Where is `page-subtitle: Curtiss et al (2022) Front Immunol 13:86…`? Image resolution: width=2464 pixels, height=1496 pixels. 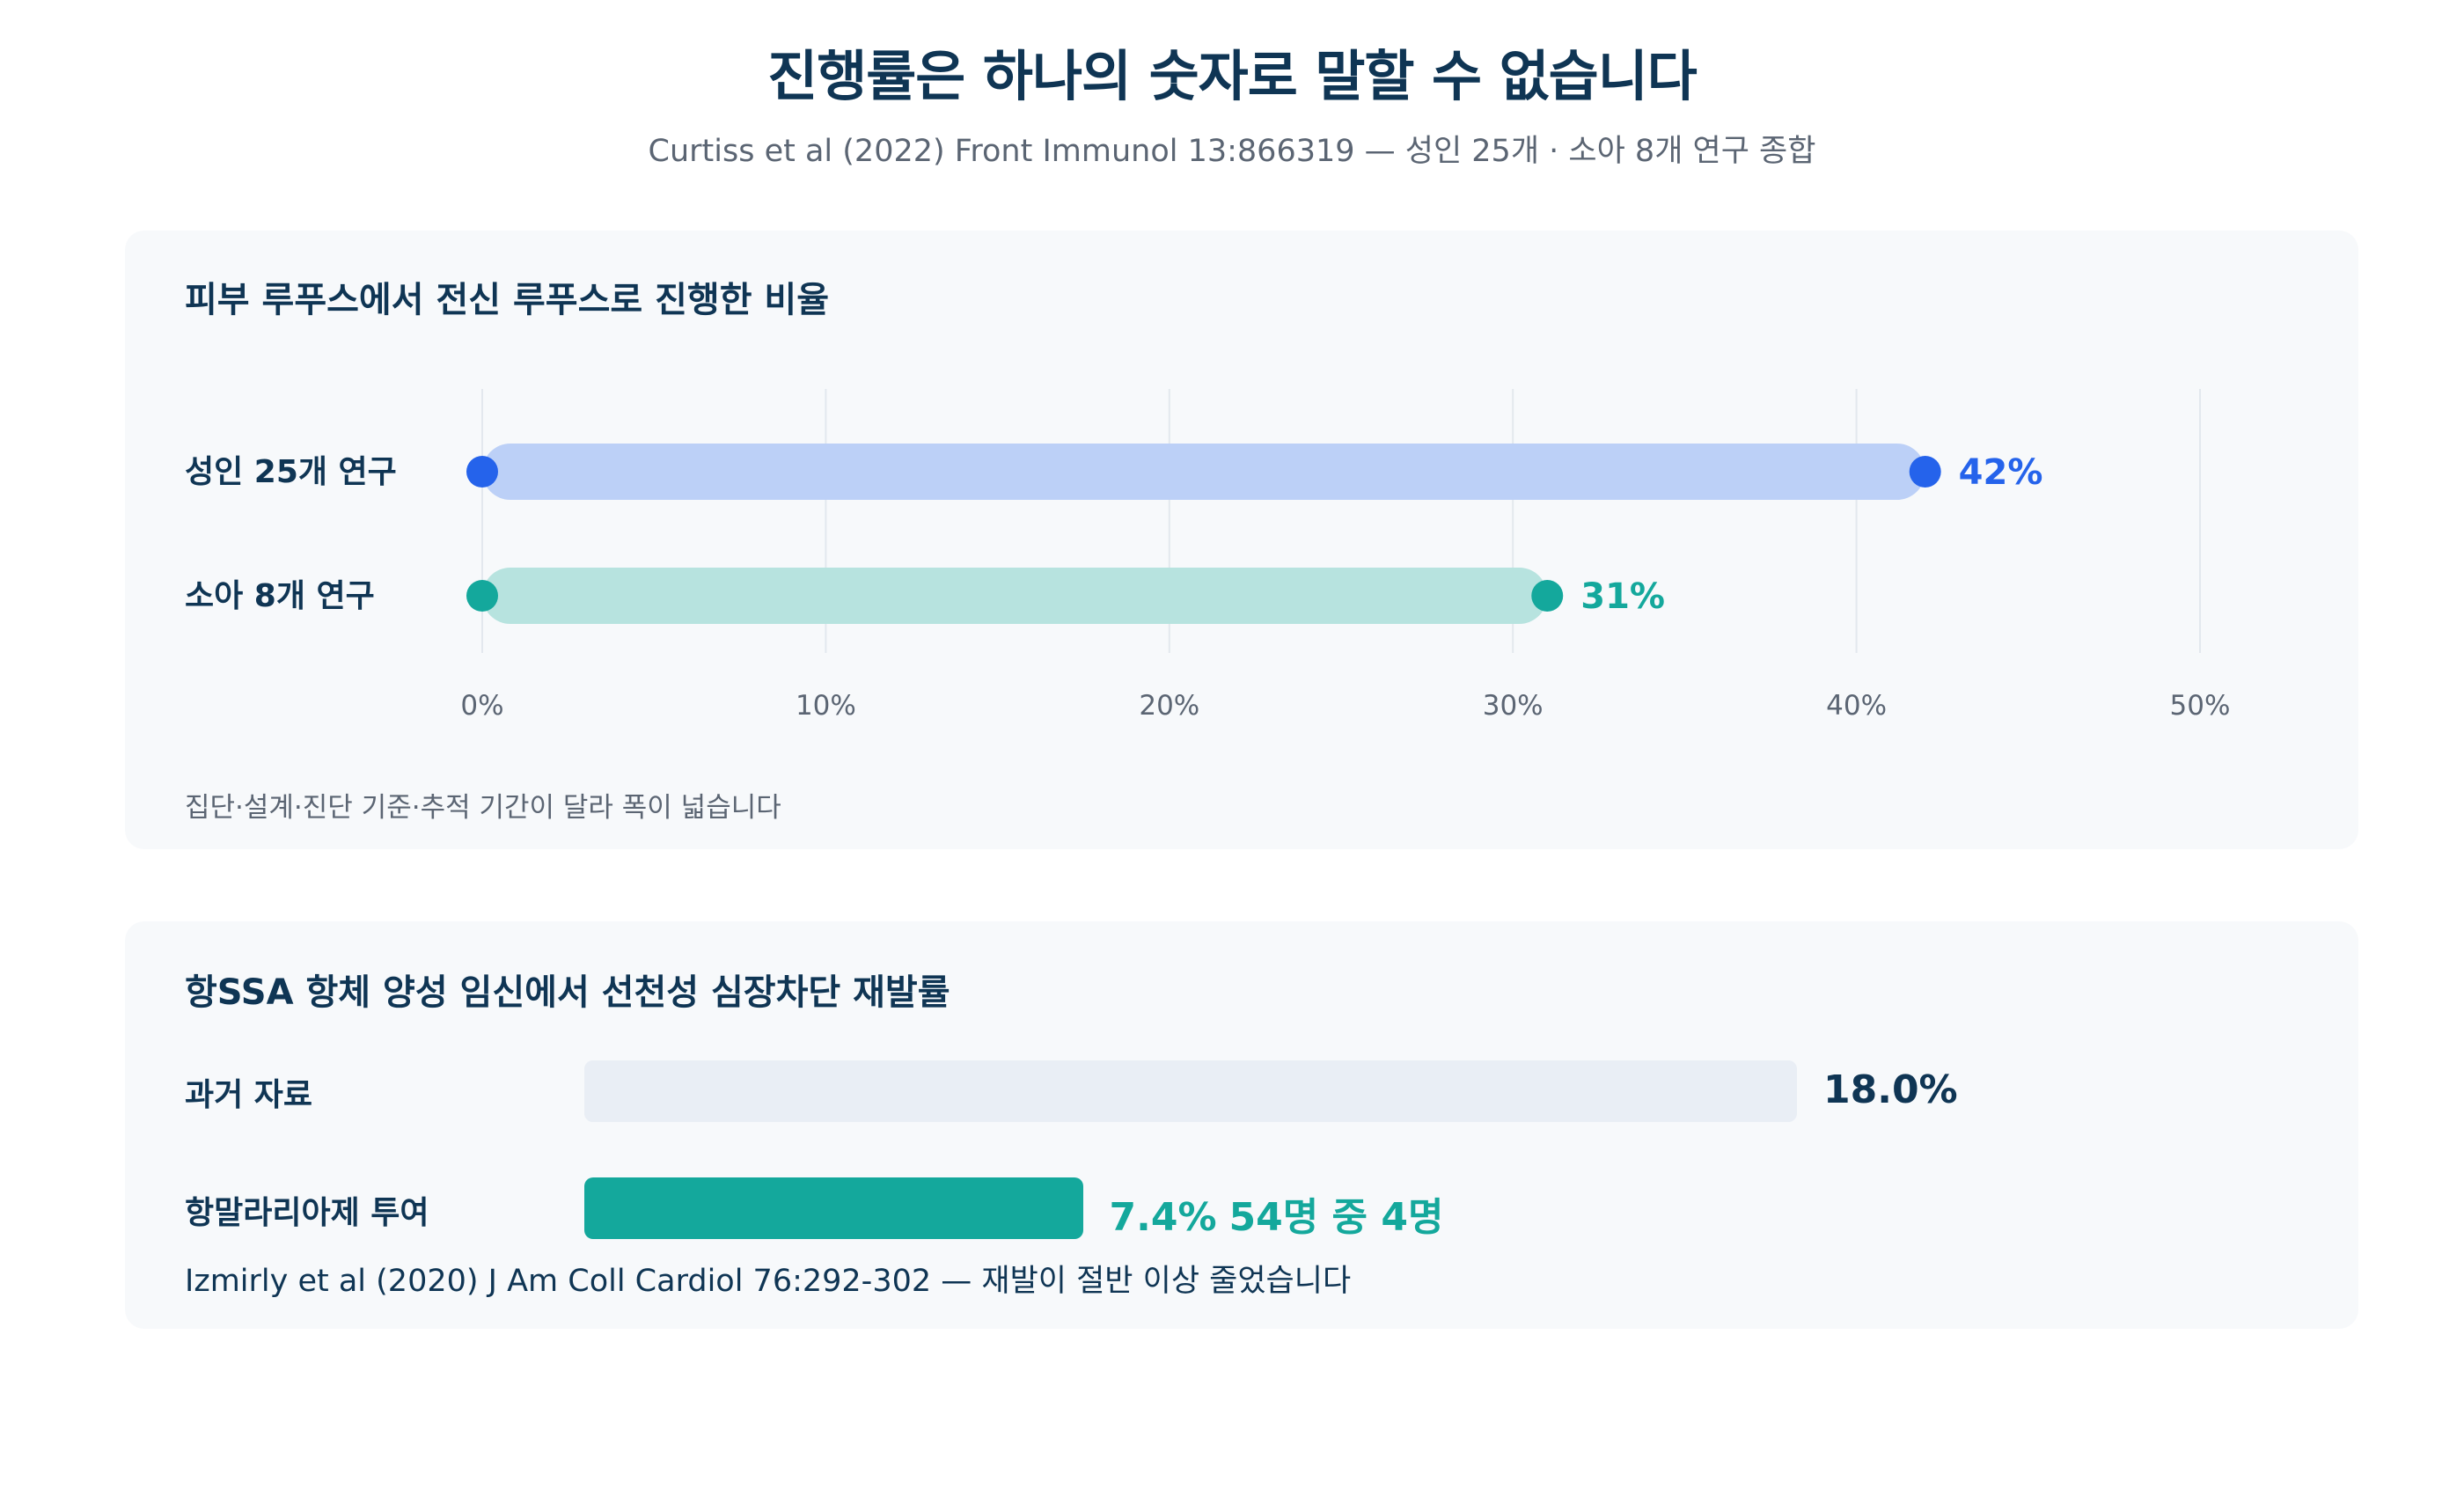
page-subtitle: Curtiss et al (2022) Front Immunol 13:86… is located at coordinates (1232, 152).